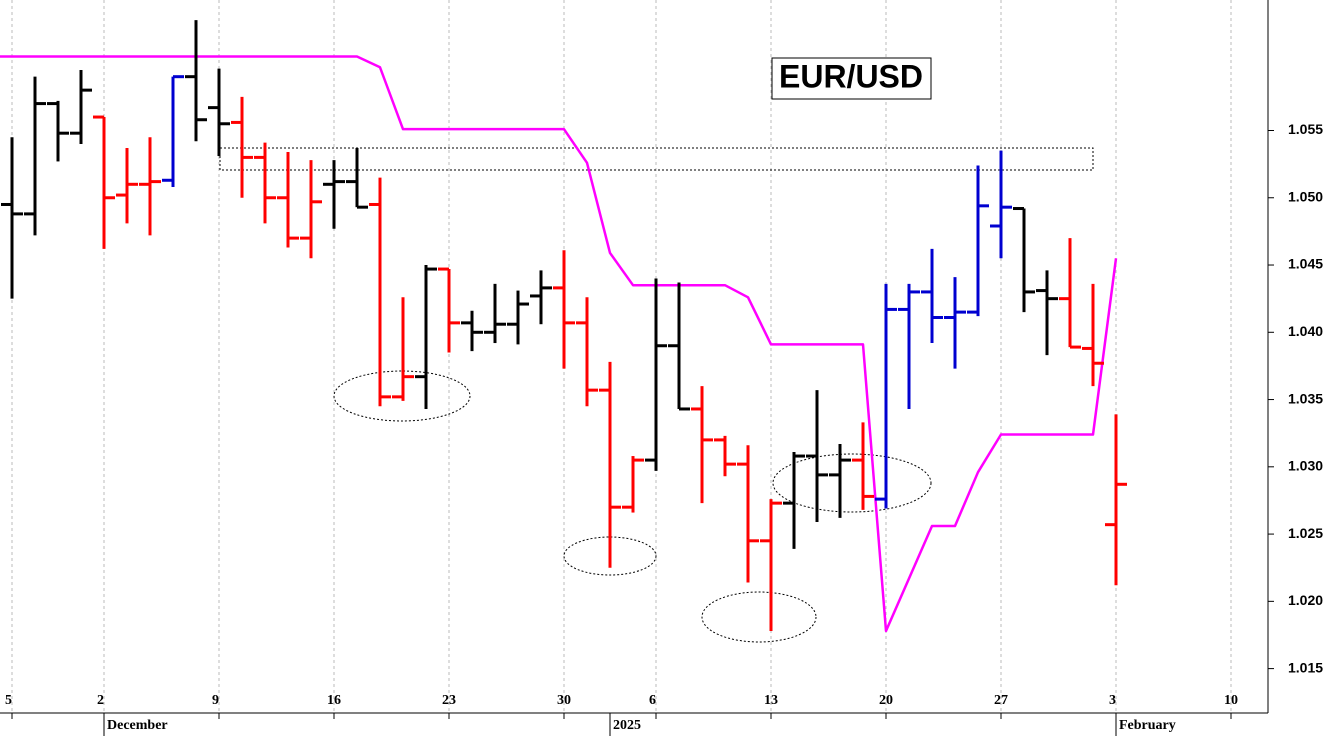 Image resolution: width=1338 pixels, height=736 pixels. What do you see at coordinates (1305, 398) in the screenshot?
I see `y-tick-label: 1.035` at bounding box center [1305, 398].